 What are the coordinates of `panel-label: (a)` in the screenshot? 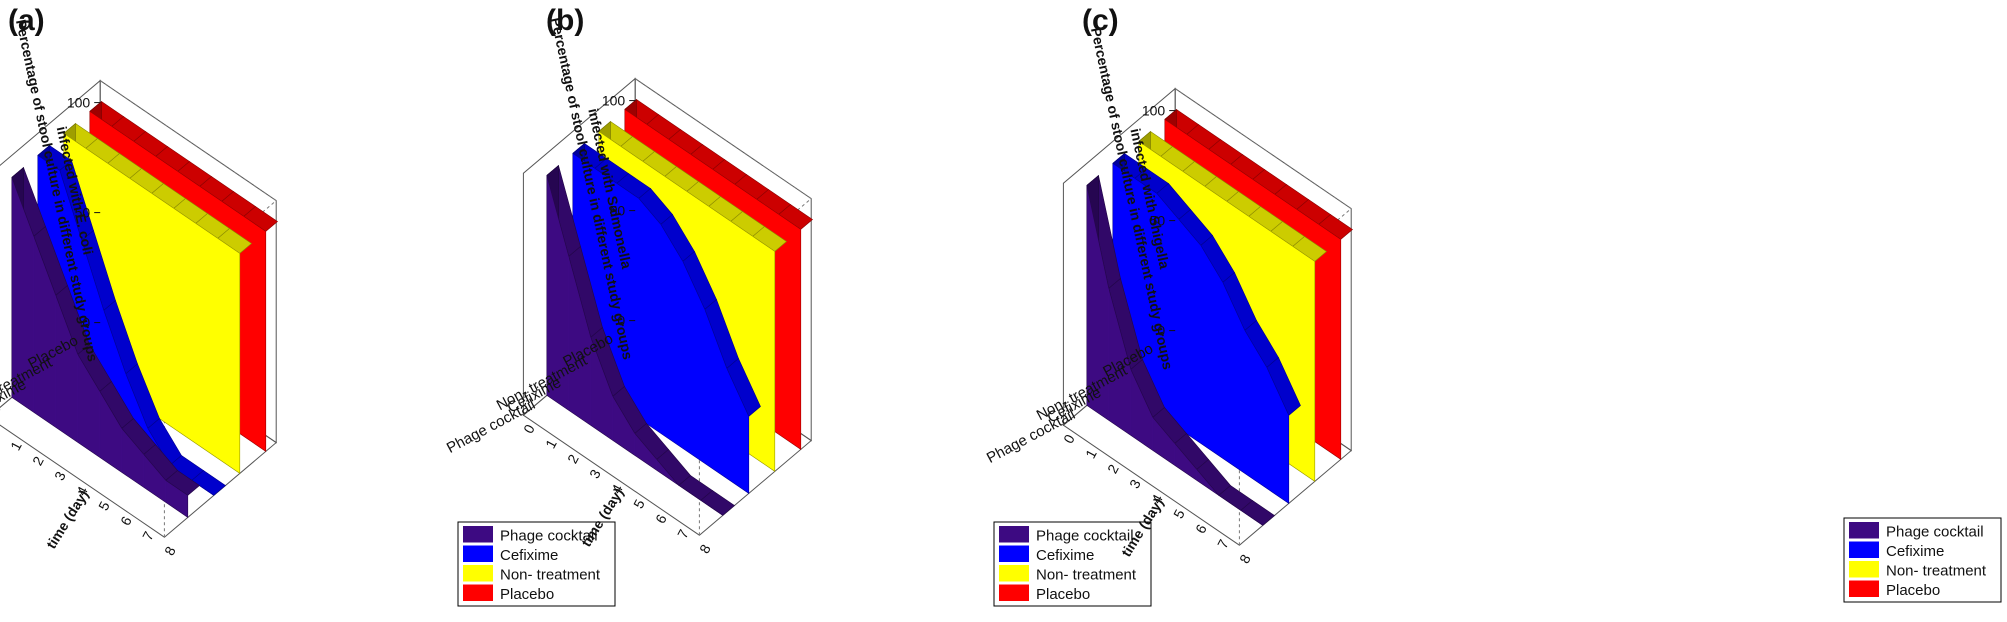 It's located at (26, 20).